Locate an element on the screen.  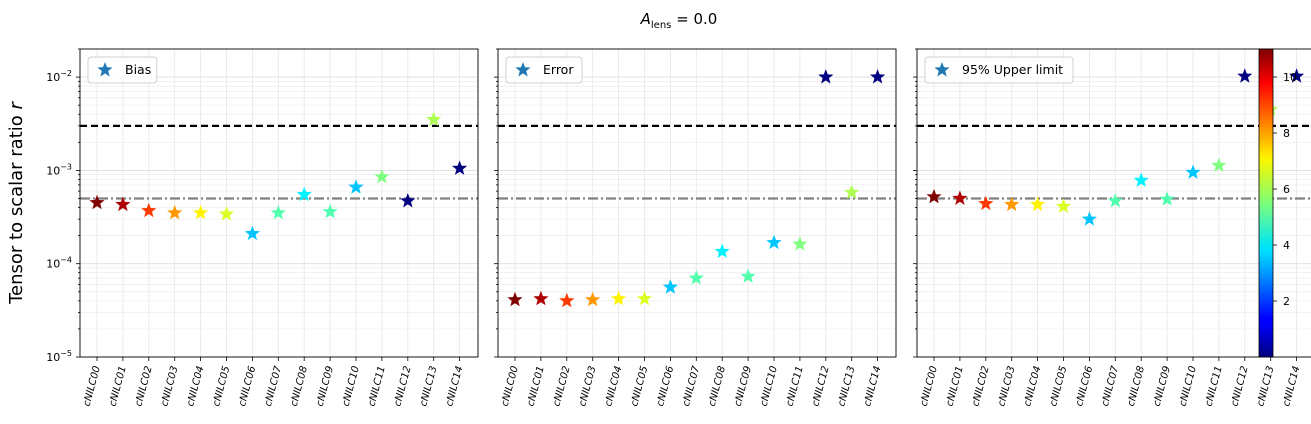
colorbar-tick-label: 8 is located at coordinates (1286, 133).